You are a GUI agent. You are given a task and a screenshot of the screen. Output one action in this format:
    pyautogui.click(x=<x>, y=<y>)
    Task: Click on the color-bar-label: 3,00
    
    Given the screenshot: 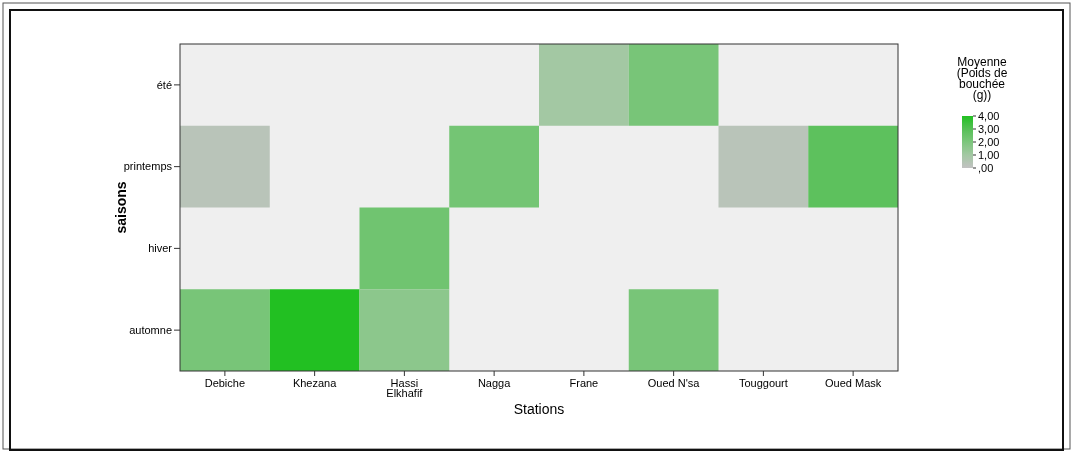 What is the action you would take?
    pyautogui.click(x=989, y=128)
    